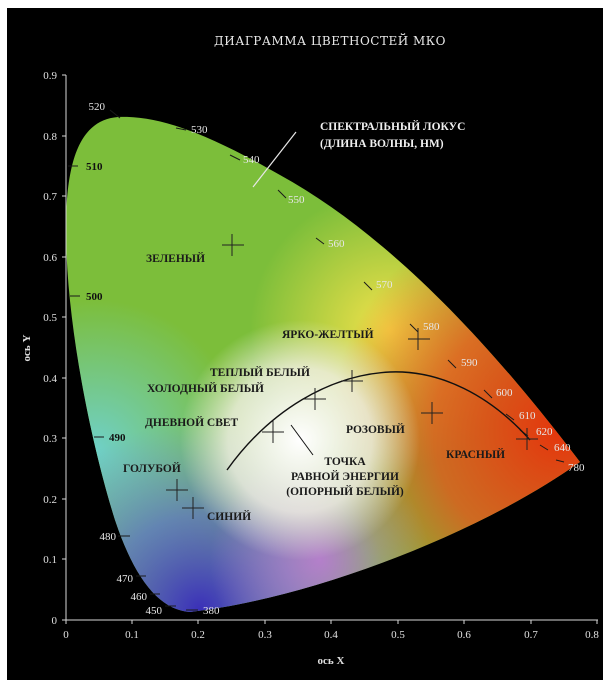 Image resolution: width=607 pixels, height=682 pixels. Describe the element at coordinates (50, 137) in the screenshot. I see `y-tick-label: 0.8` at that location.